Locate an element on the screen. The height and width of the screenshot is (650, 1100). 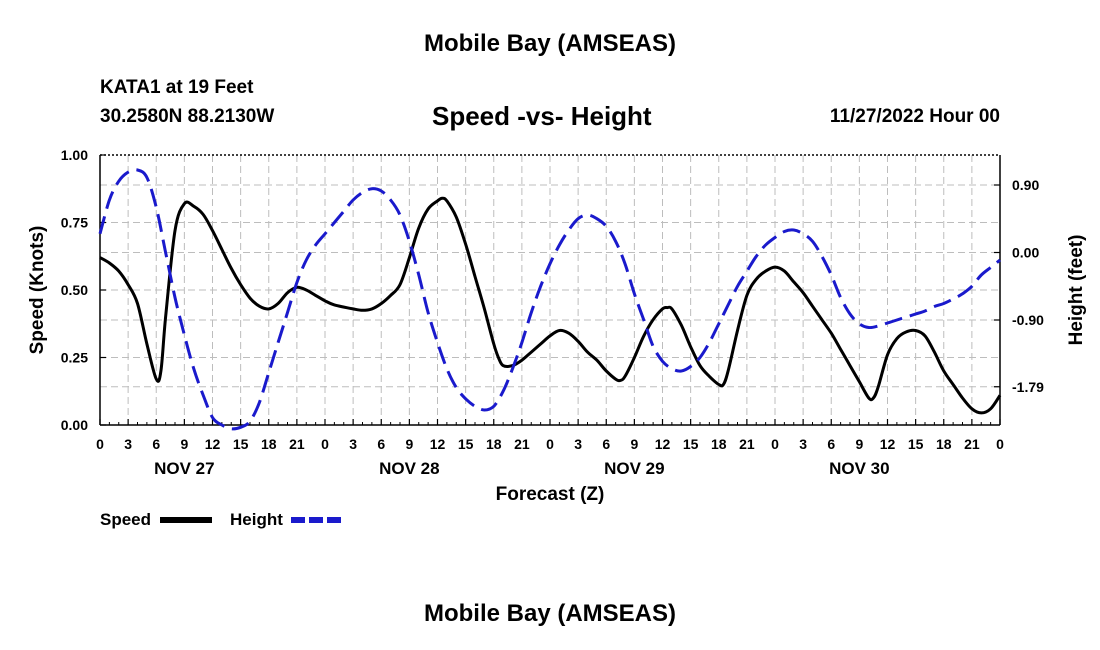
y2-axis-label: Height (feet) is located at coordinates (1076, 290).